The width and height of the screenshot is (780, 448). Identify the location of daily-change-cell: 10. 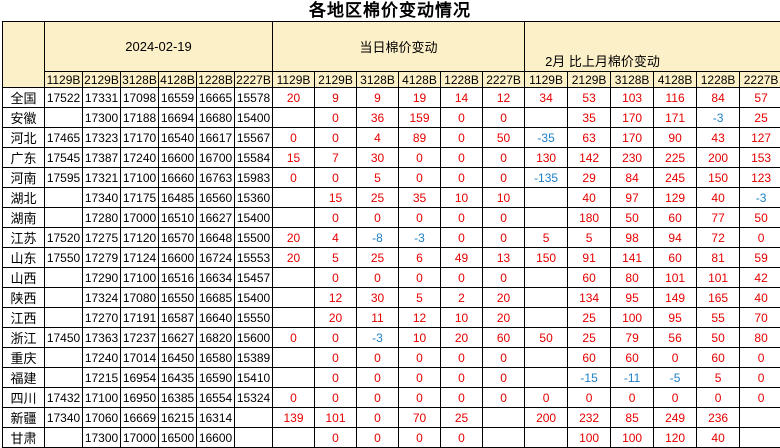
(462, 198).